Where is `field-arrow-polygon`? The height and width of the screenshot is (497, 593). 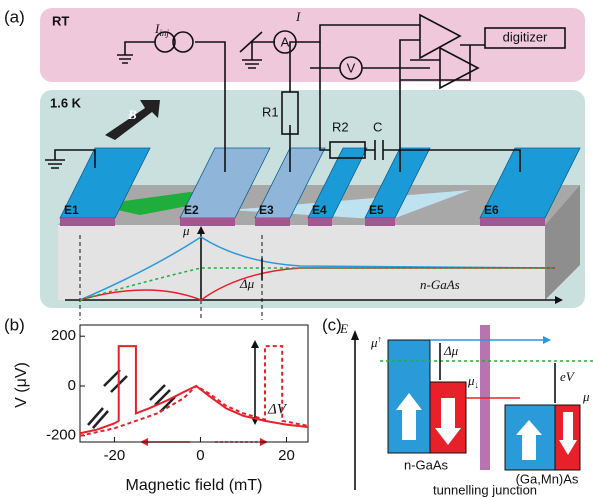
field-arrow-polygon is located at coordinates (132, 120).